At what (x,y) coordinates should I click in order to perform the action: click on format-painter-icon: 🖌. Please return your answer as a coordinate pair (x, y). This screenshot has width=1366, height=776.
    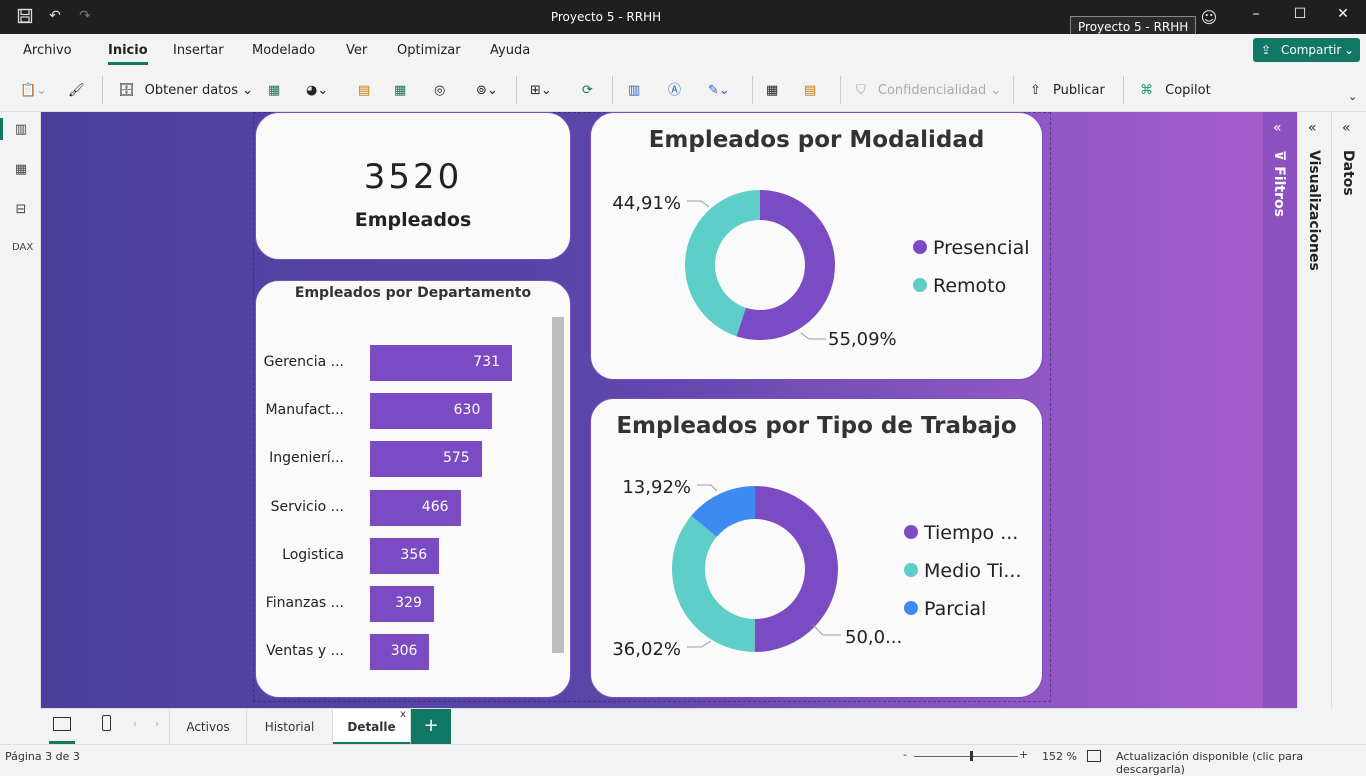
    Looking at the image, I should click on (76, 90).